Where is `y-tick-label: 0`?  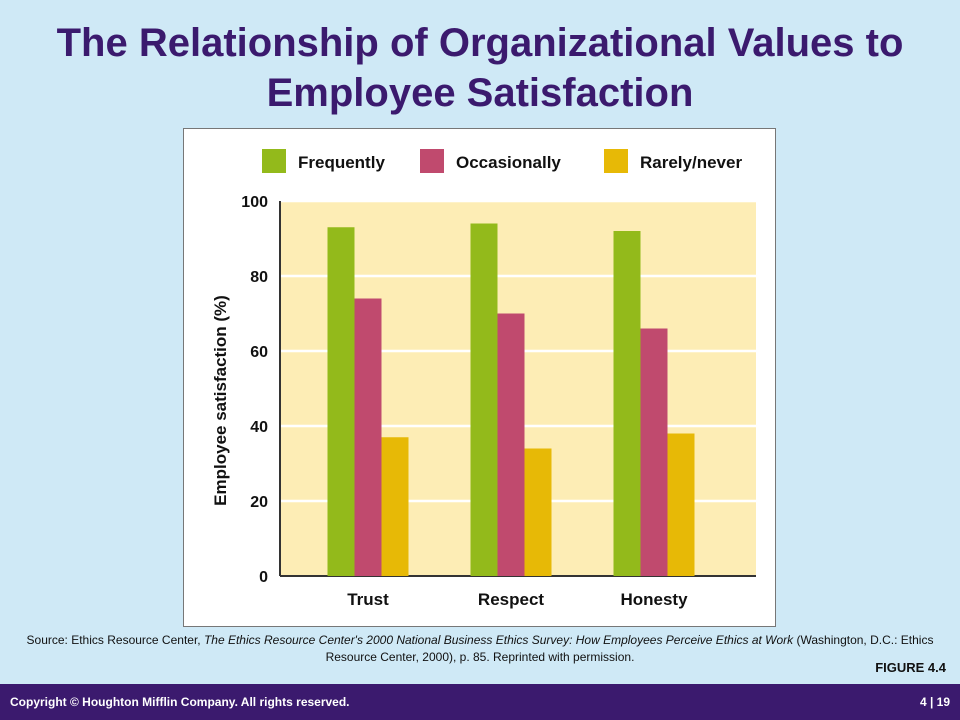 y-tick-label: 0 is located at coordinates (263, 577).